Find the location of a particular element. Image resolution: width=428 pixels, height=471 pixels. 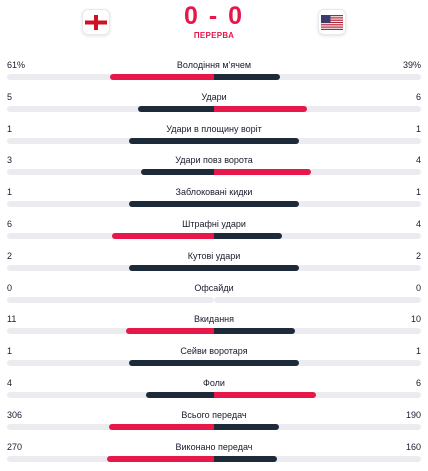

home-value: 11 is located at coordinates (12, 319).